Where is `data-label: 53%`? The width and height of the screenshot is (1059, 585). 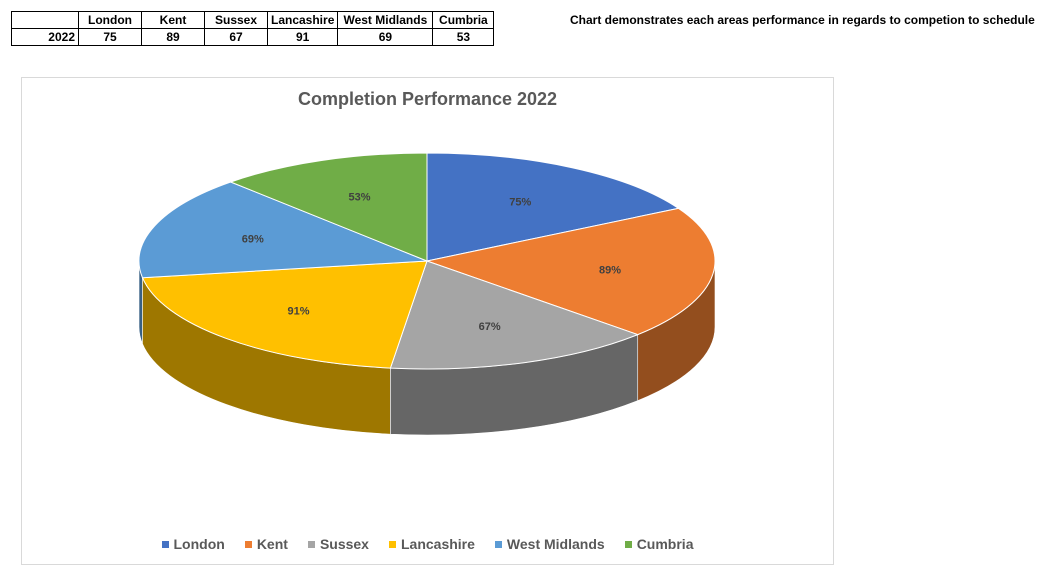
data-label: 53% is located at coordinates (359, 198).